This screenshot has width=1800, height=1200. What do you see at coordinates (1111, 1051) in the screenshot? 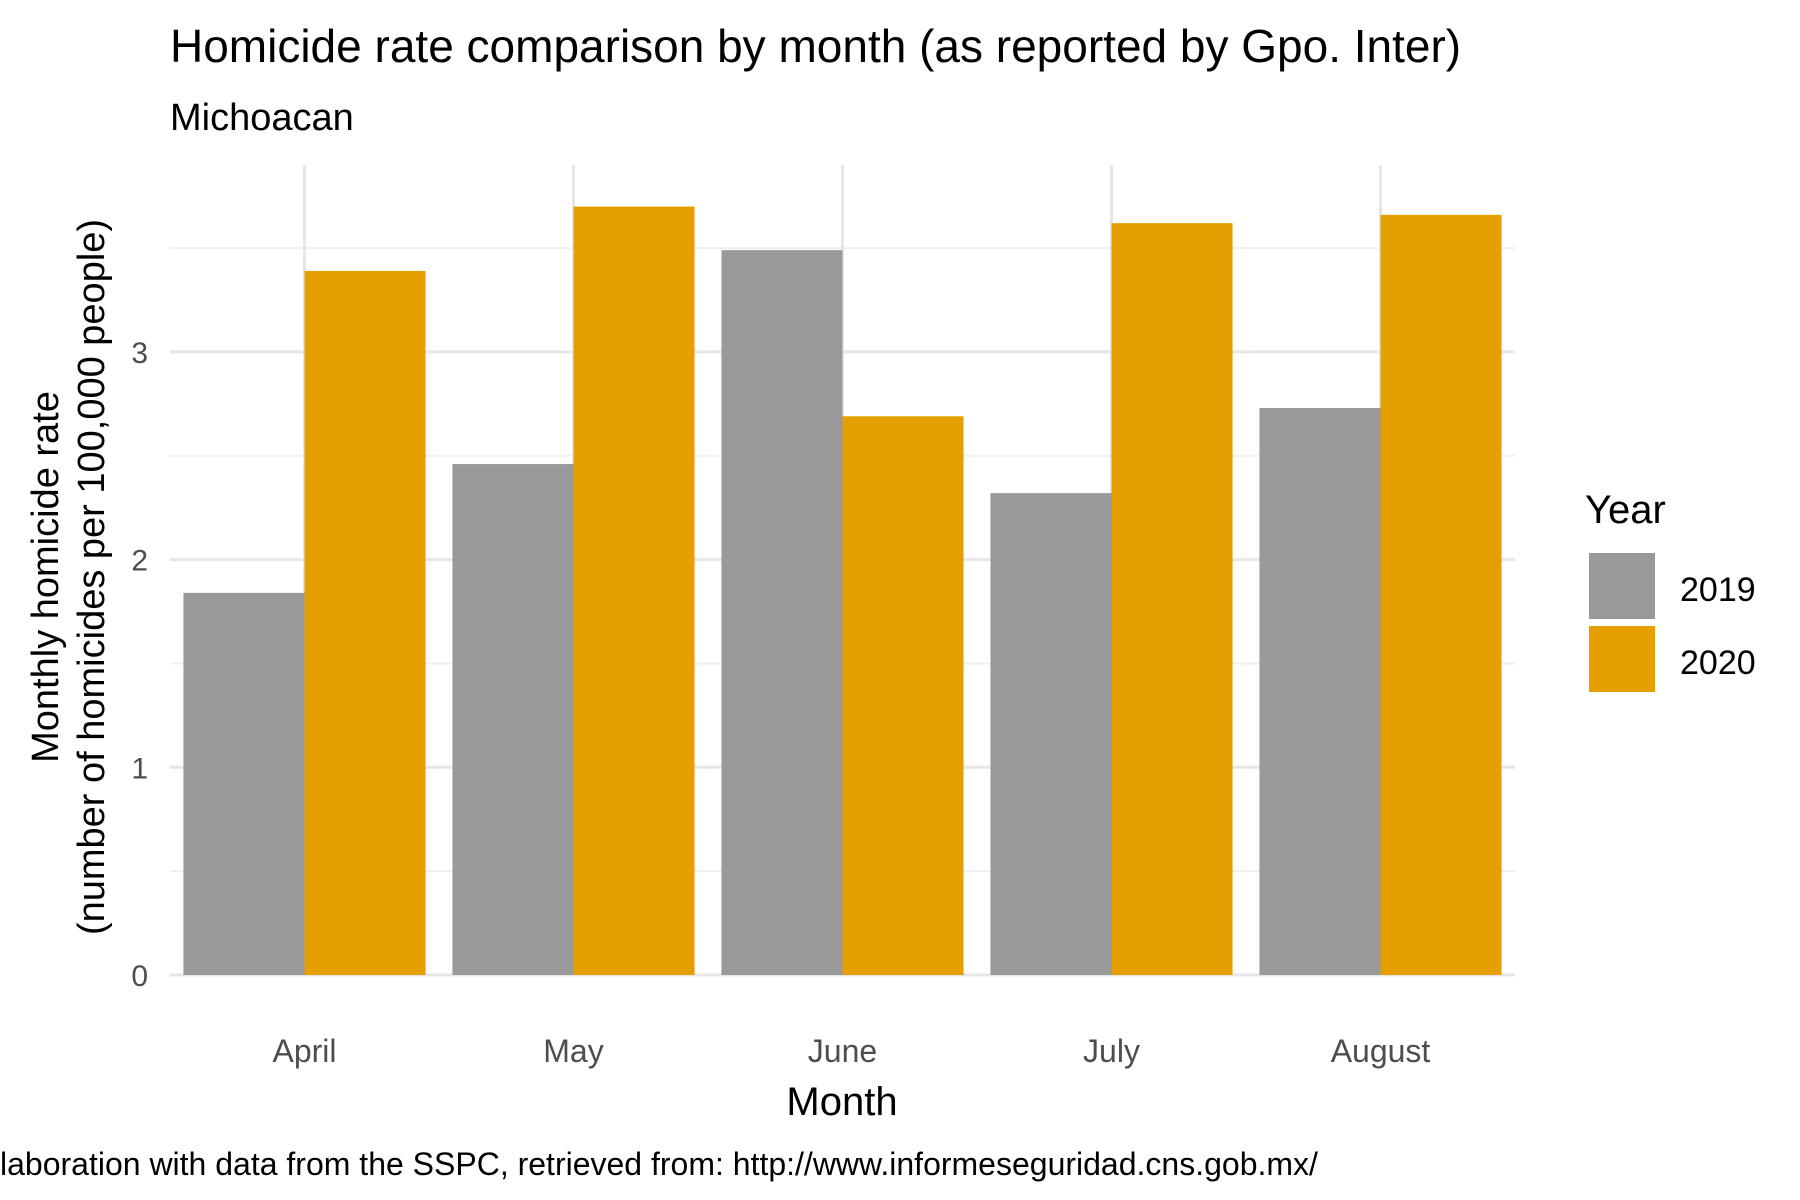
I see `x-tick-label: July` at bounding box center [1111, 1051].